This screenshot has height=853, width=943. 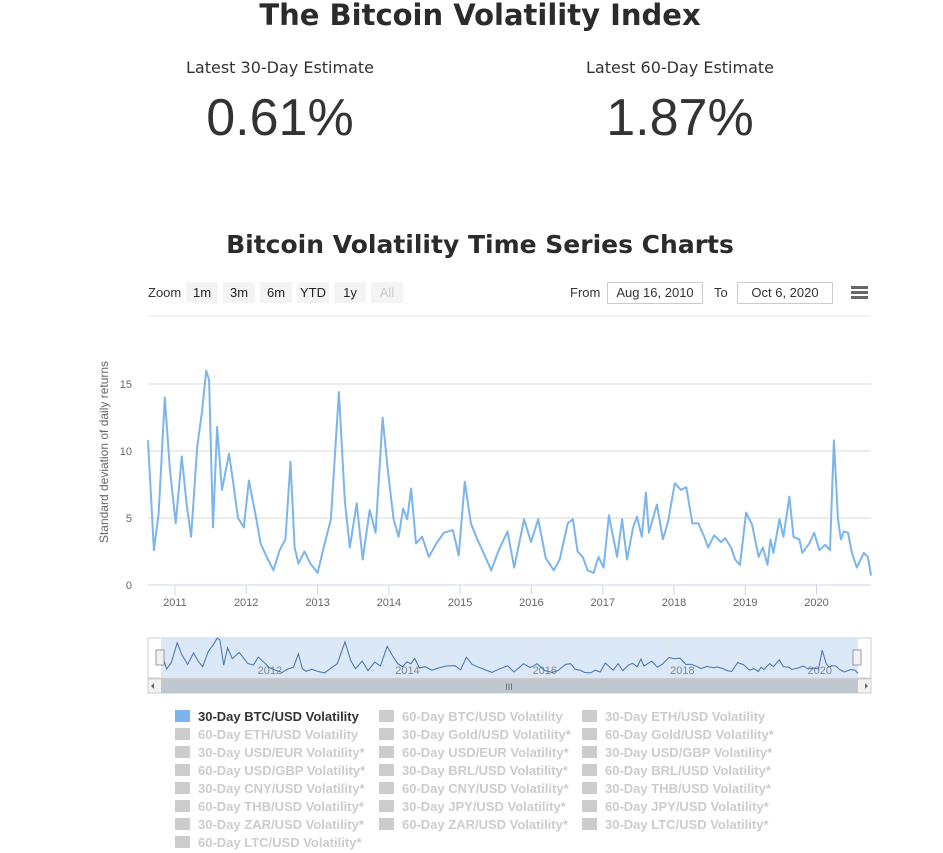 I want to click on legend-item: 60-Day BRL/USD Volatility*, so click(x=676, y=770).